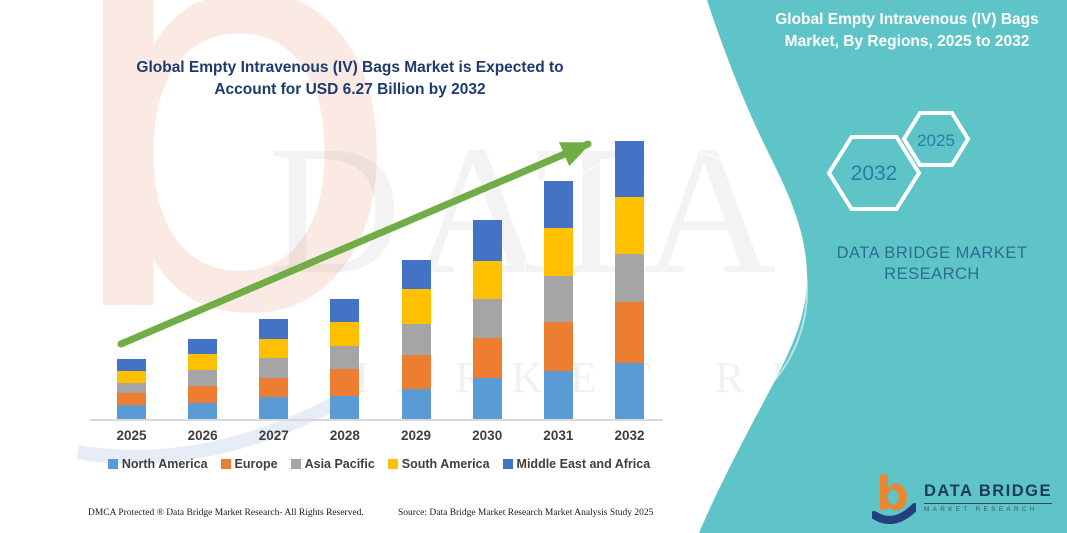 The width and height of the screenshot is (1067, 533). I want to click on bar-2027, so click(274, 368).